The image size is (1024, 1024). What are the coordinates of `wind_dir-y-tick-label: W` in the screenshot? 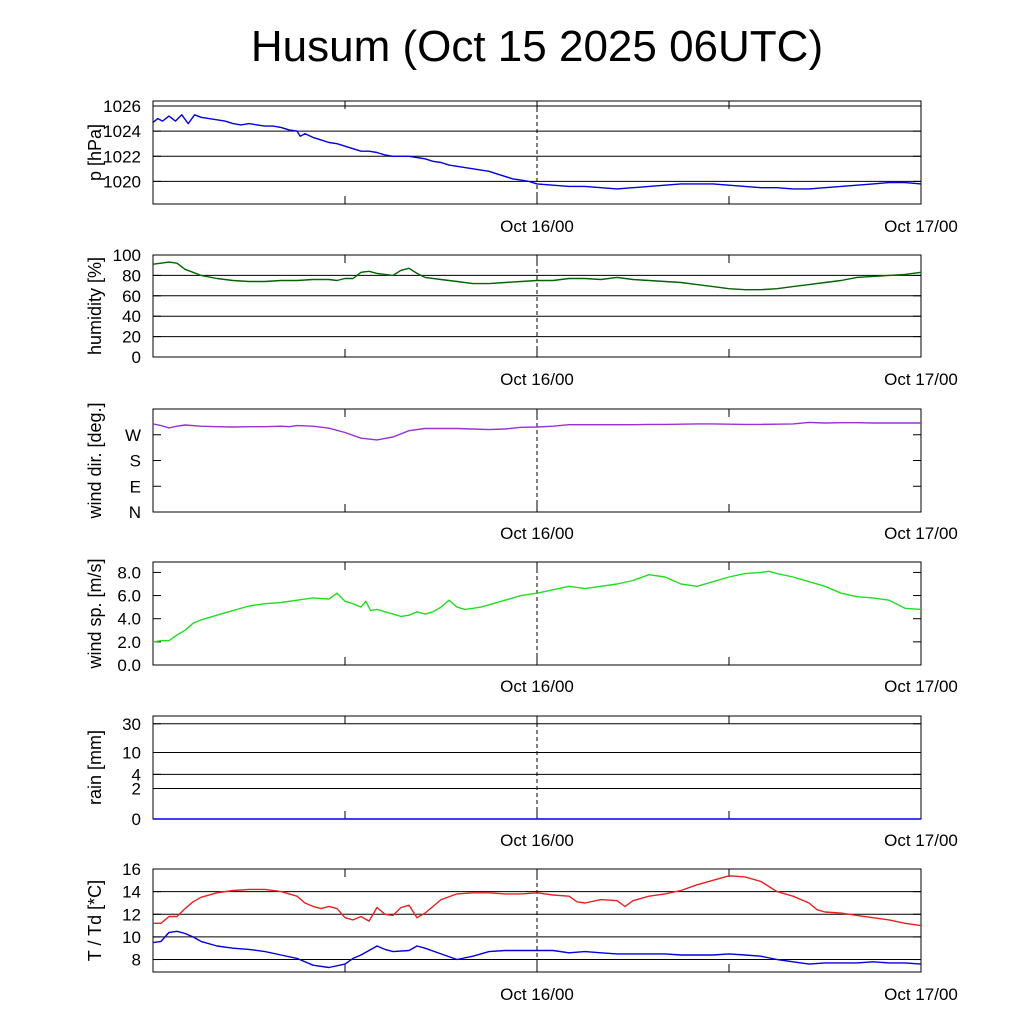 It's located at (133, 435).